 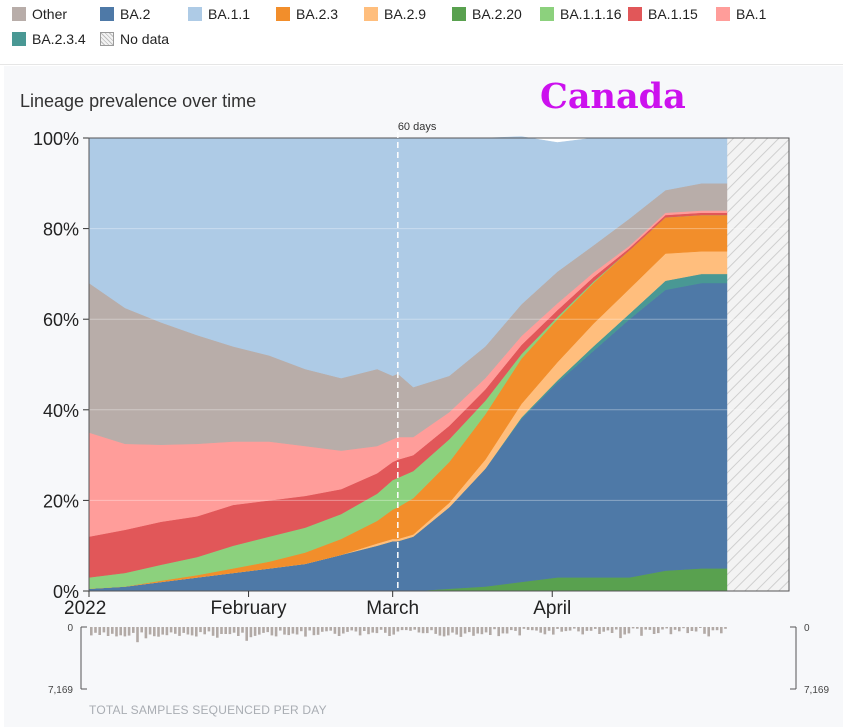 What do you see at coordinates (66, 592) in the screenshot?
I see `y-tick-label: 0%` at bounding box center [66, 592].